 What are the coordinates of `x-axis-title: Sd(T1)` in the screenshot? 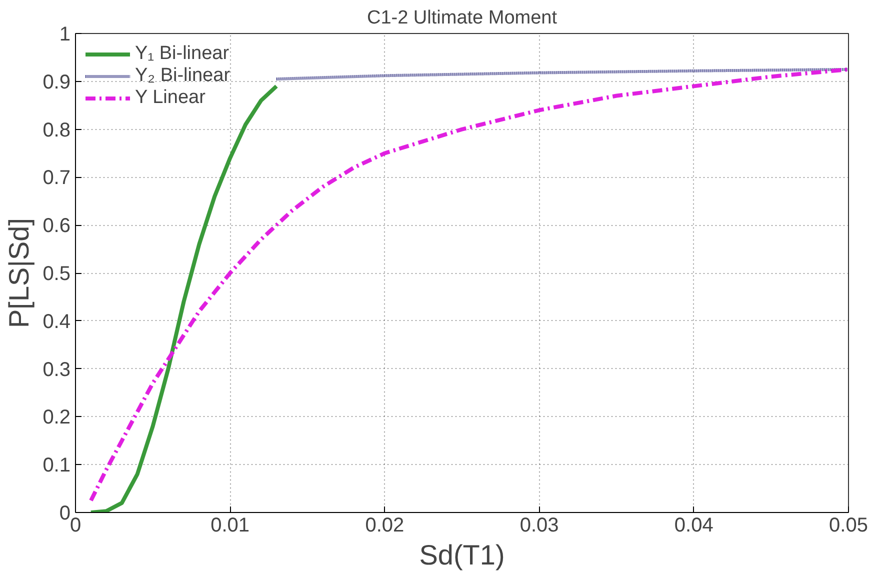 It's located at (462, 555).